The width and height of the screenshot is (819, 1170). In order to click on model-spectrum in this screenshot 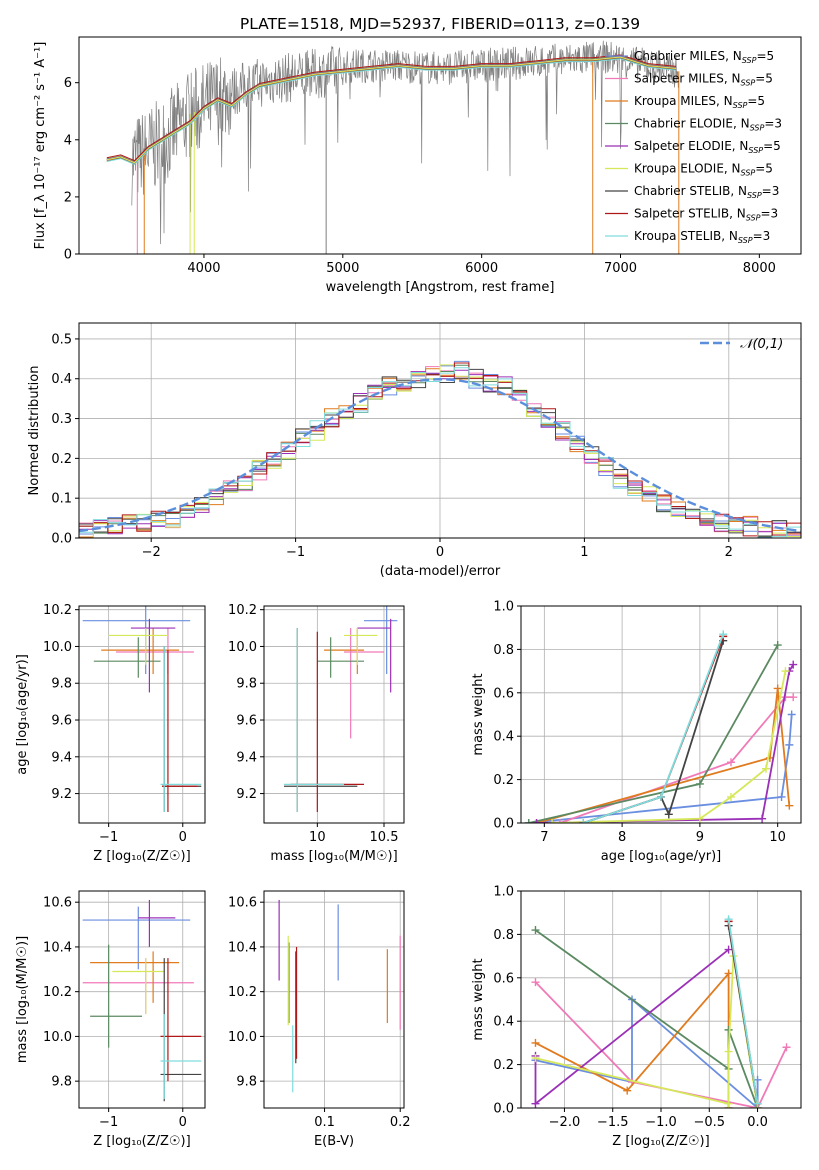, I will do `click(391, 108)`.